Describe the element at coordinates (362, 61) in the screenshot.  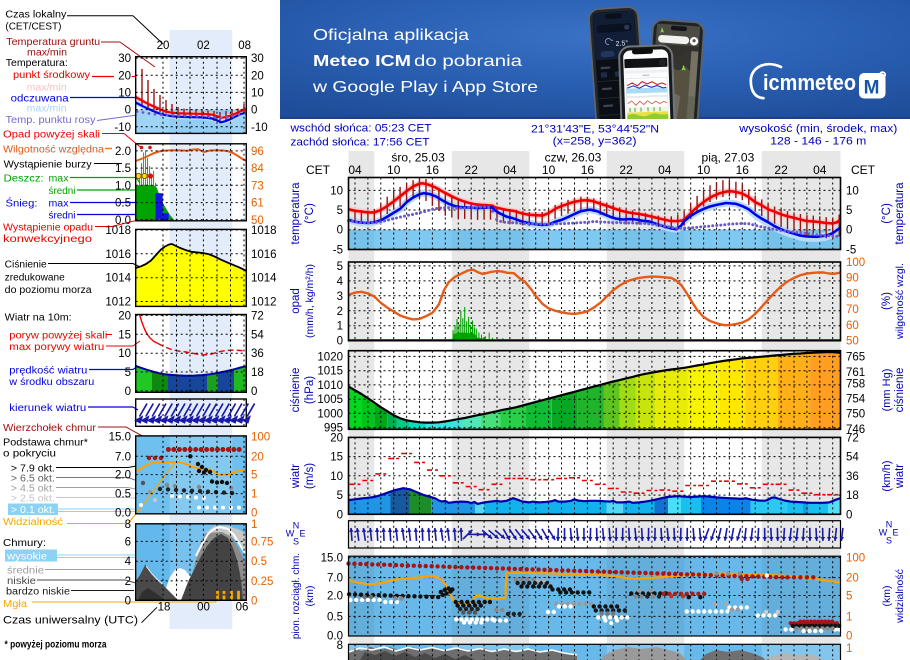
I see `svg-text: Meteo ICM` at that location.